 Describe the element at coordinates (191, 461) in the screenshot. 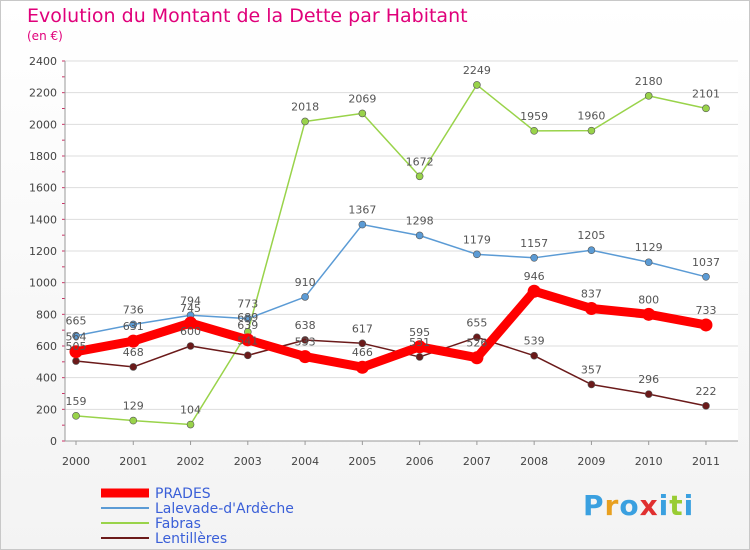

I see `x-tick-label: 2002` at that location.